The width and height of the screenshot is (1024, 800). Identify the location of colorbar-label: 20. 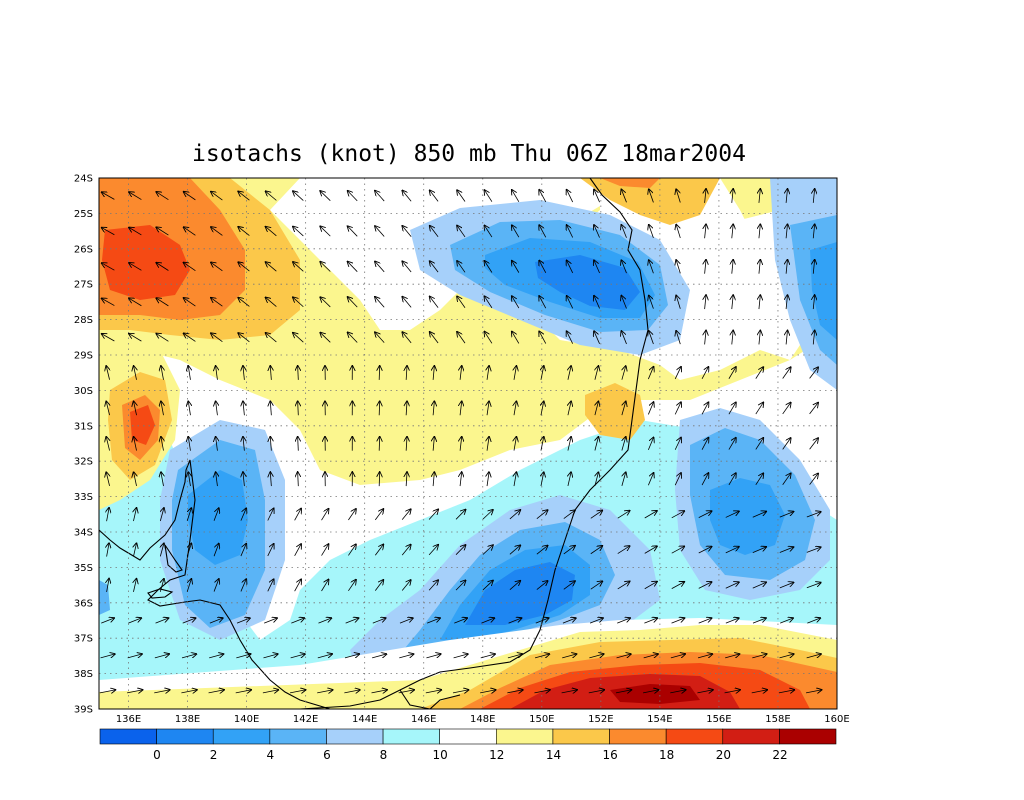
(723, 755).